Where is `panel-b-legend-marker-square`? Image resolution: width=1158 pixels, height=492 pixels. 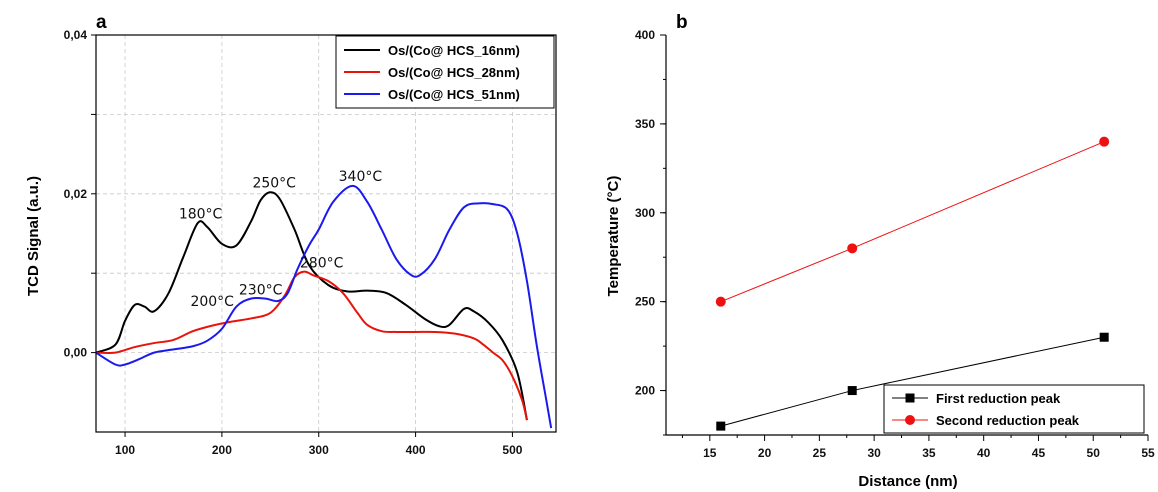
panel-b-legend-marker-square is located at coordinates (910, 398).